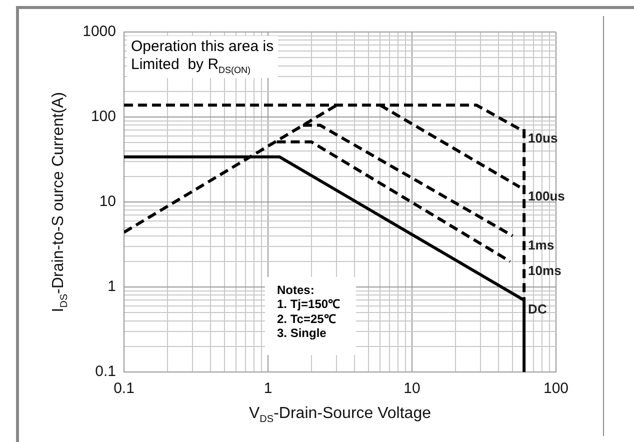  What do you see at coordinates (310, 316) in the screenshot?
I see `annotation: Notes: 1. Tj=150℃ 2. Tc=25℃ 3. Single` at bounding box center [310, 316].